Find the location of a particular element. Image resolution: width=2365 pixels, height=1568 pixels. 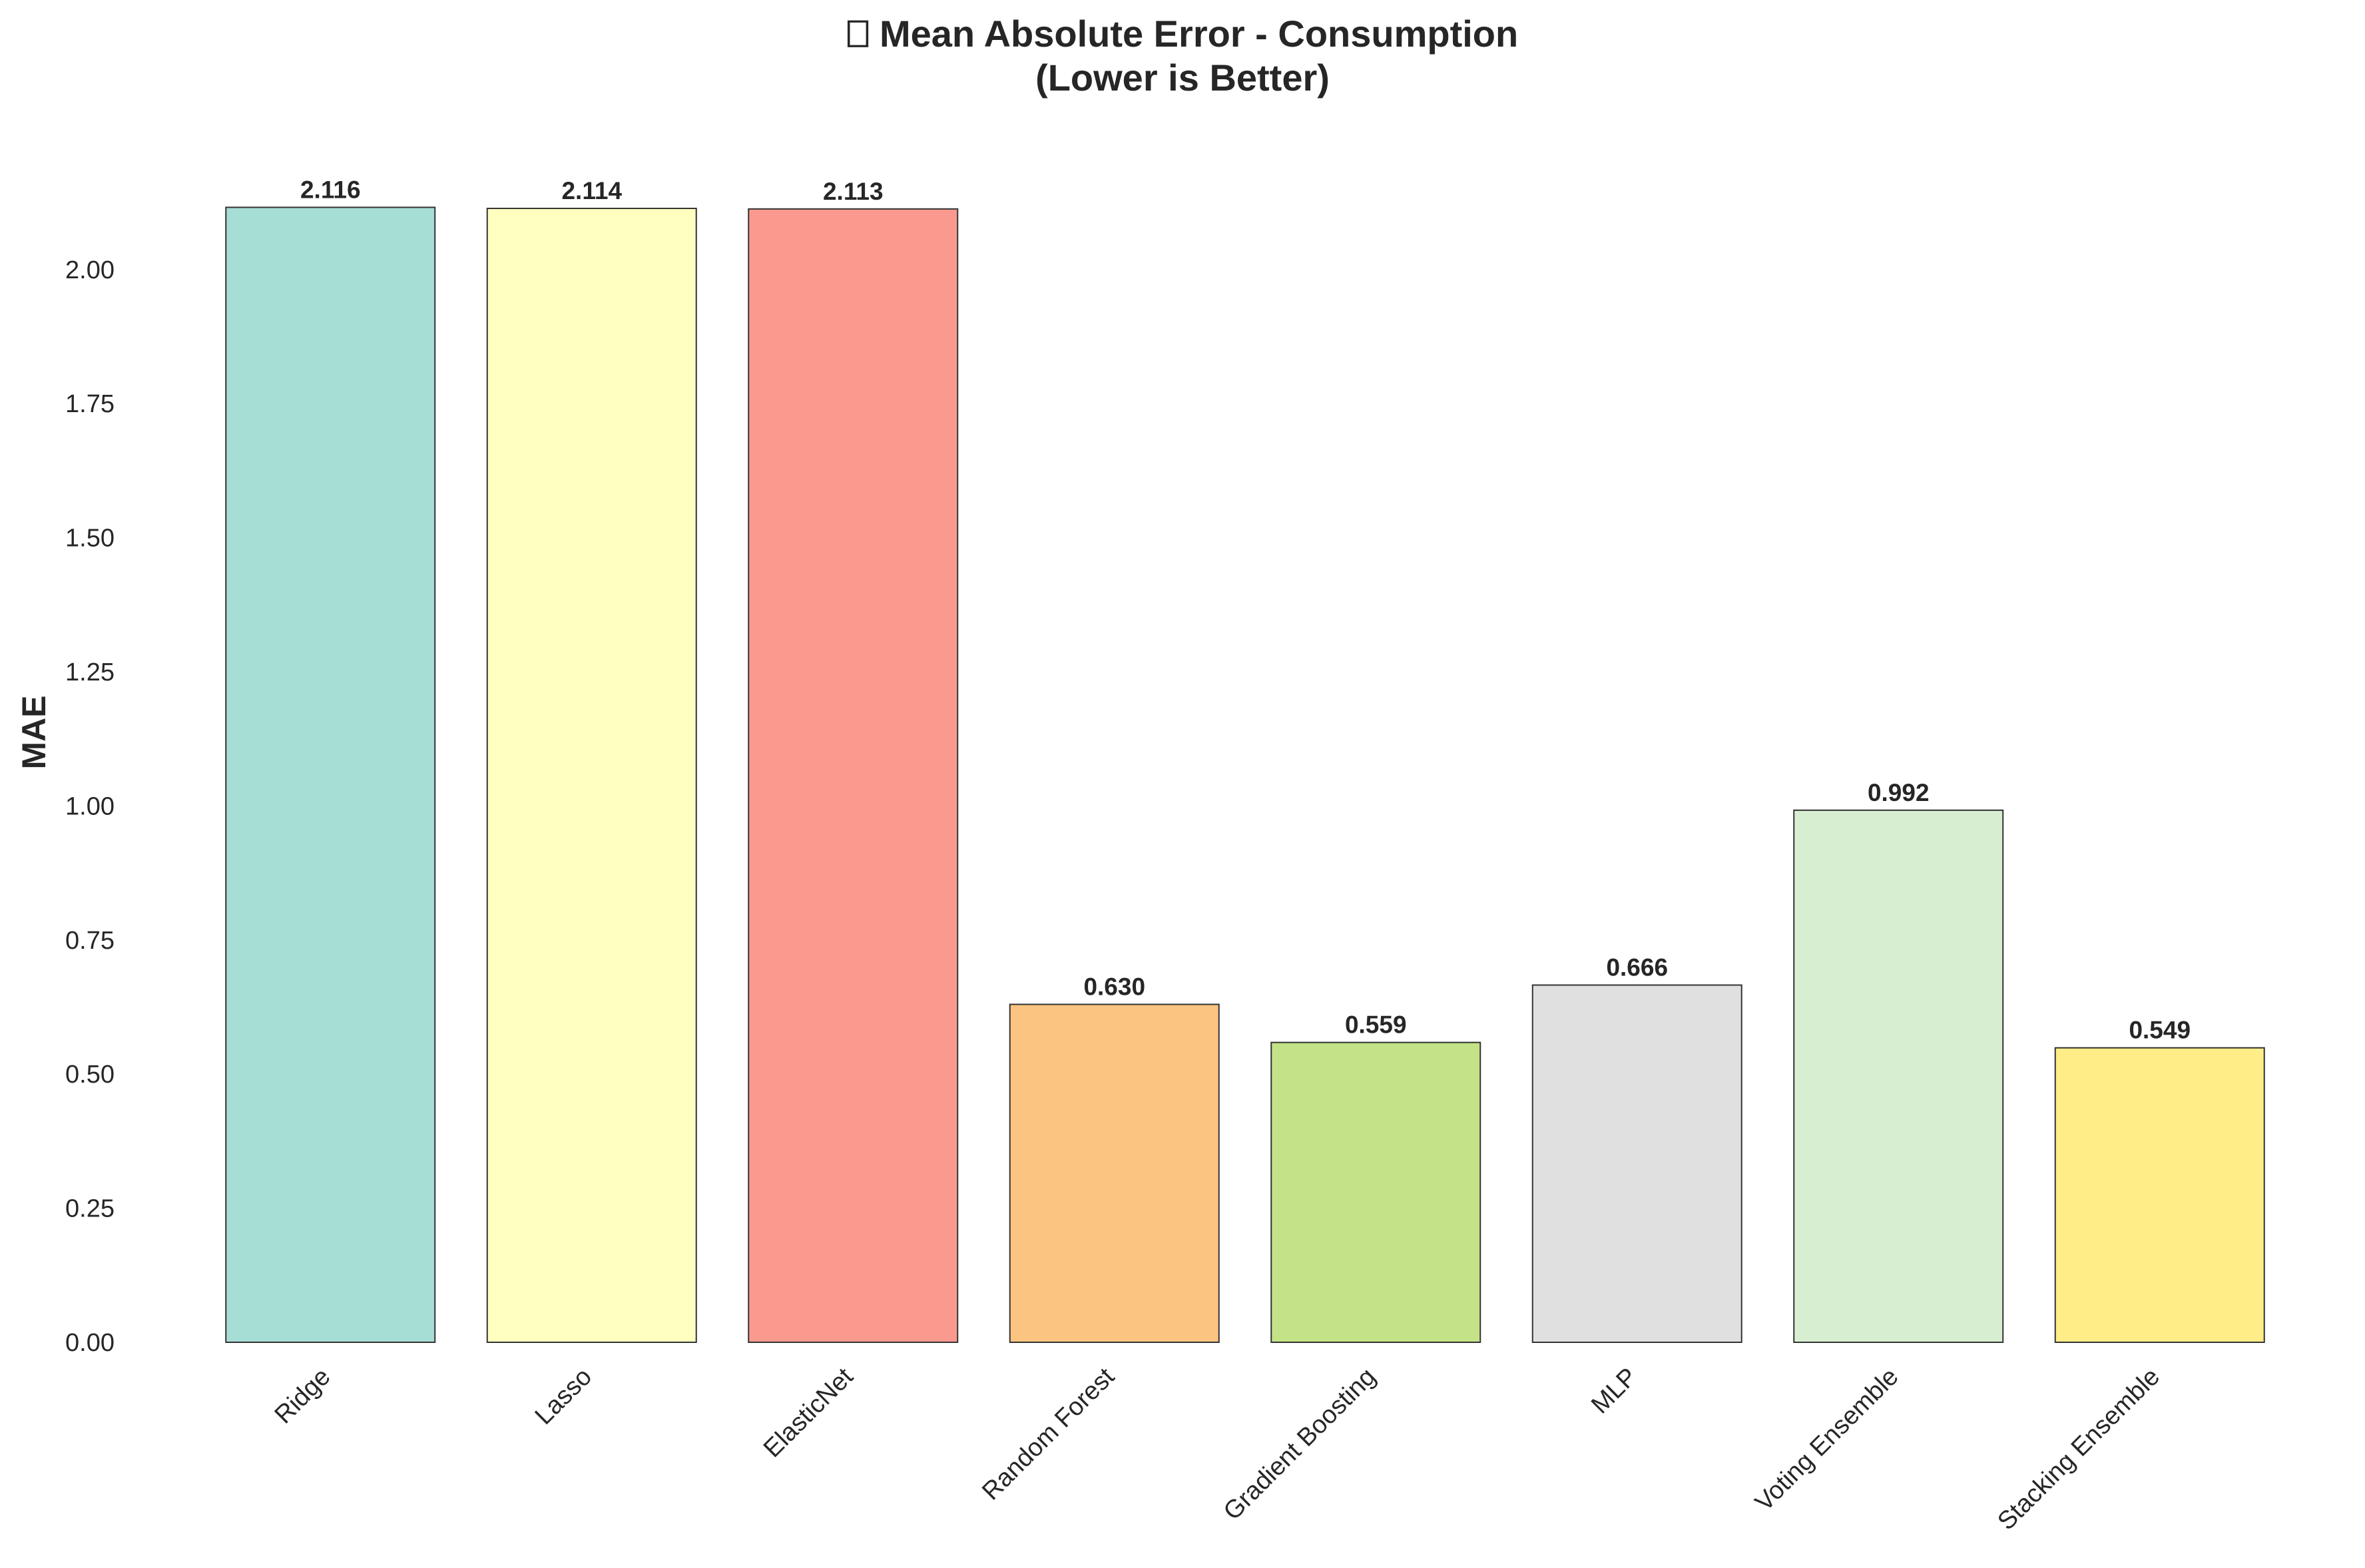

data-label: 0.549 is located at coordinates (2160, 1030).